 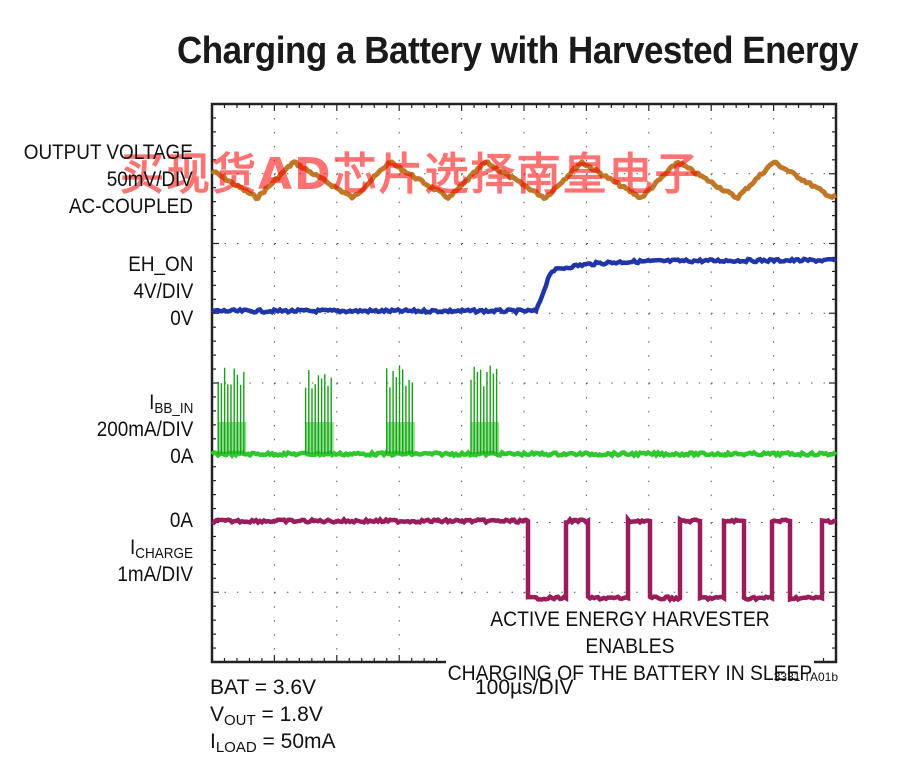 I want to click on ch1-scale: 50mV/DIV, so click(x=149, y=179).